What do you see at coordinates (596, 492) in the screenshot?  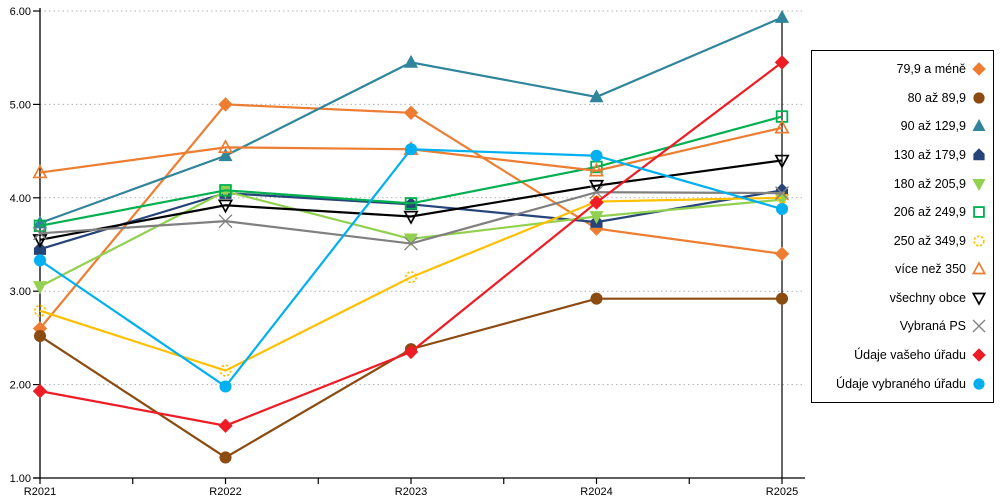 I see `x-tick-label: R2024` at bounding box center [596, 492].